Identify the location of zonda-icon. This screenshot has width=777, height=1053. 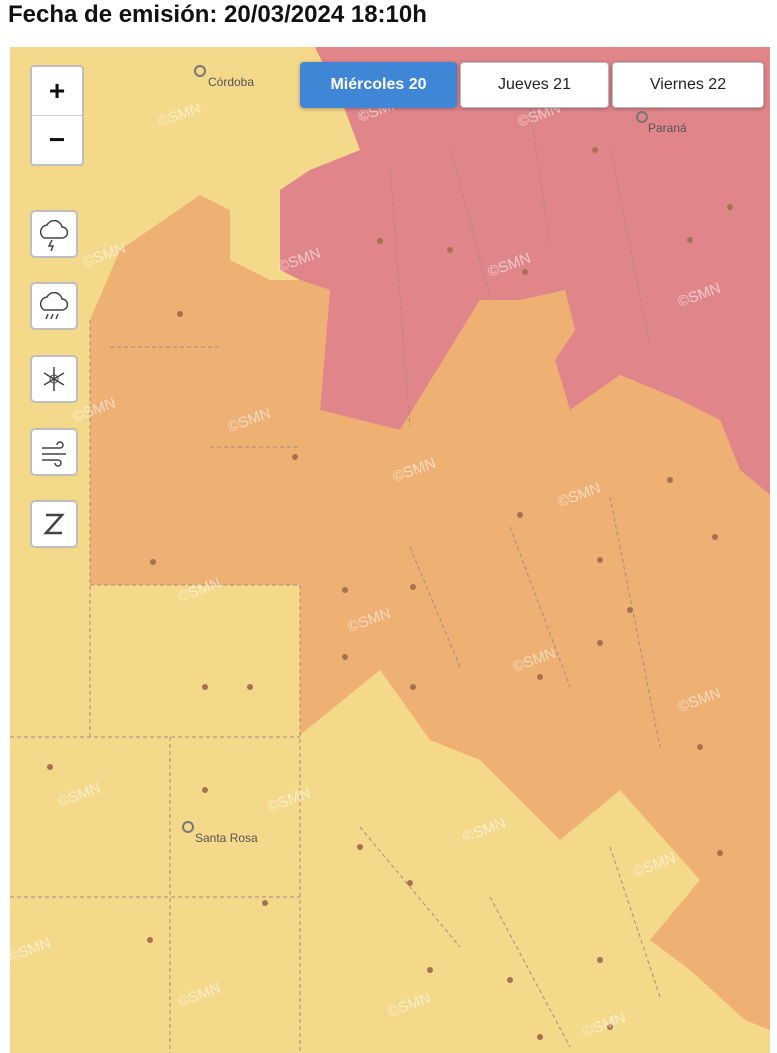
(54, 524).